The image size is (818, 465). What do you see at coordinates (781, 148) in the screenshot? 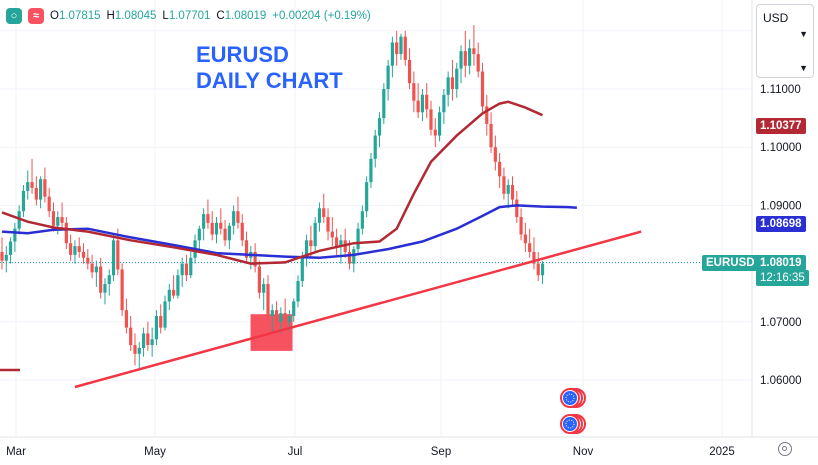
I see `y-tick-label: 1.10000` at bounding box center [781, 148].